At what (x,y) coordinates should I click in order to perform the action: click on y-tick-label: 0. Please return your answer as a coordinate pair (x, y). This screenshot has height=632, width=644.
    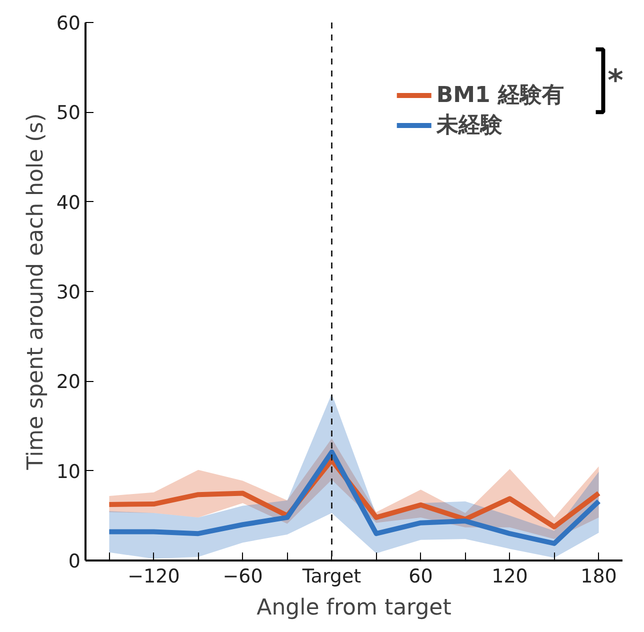
    Looking at the image, I should click on (74, 561).